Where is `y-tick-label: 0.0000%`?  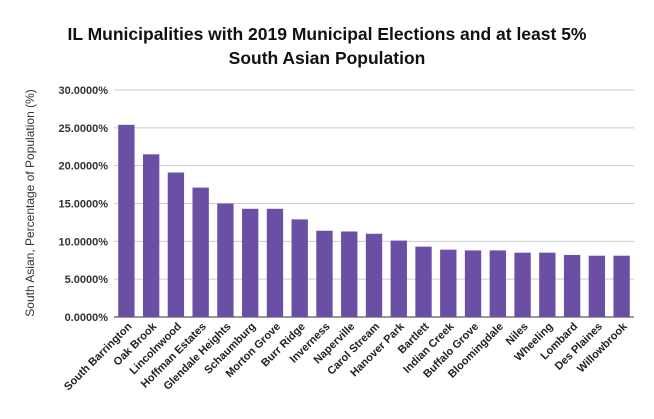
y-tick-label: 0.0000% is located at coordinates (87, 318).